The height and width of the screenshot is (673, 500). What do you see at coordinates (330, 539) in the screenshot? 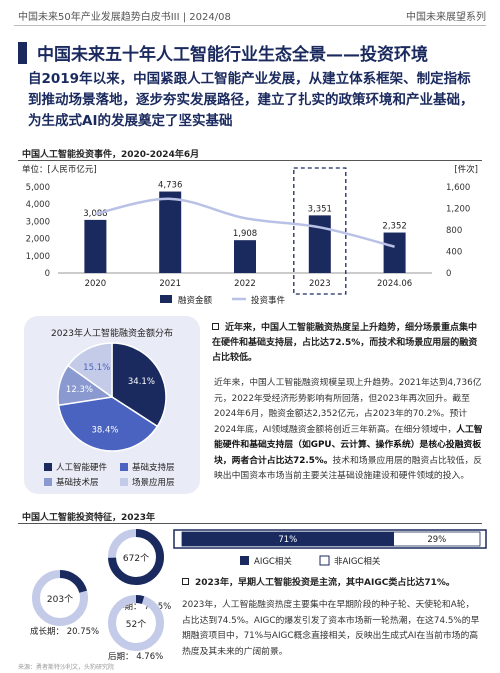
I see `aigc-bar-frame` at bounding box center [330, 539].